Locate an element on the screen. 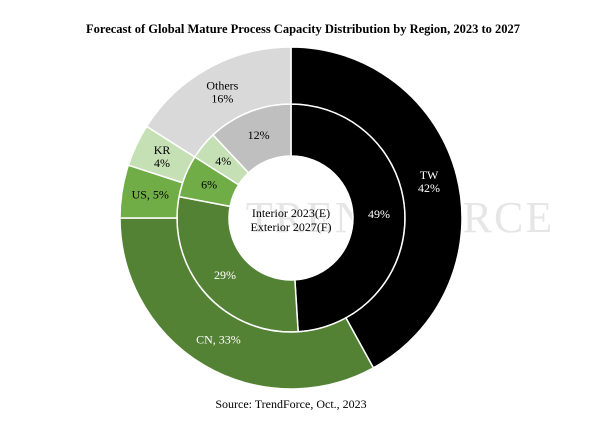  data-label: 4% is located at coordinates (223, 161).